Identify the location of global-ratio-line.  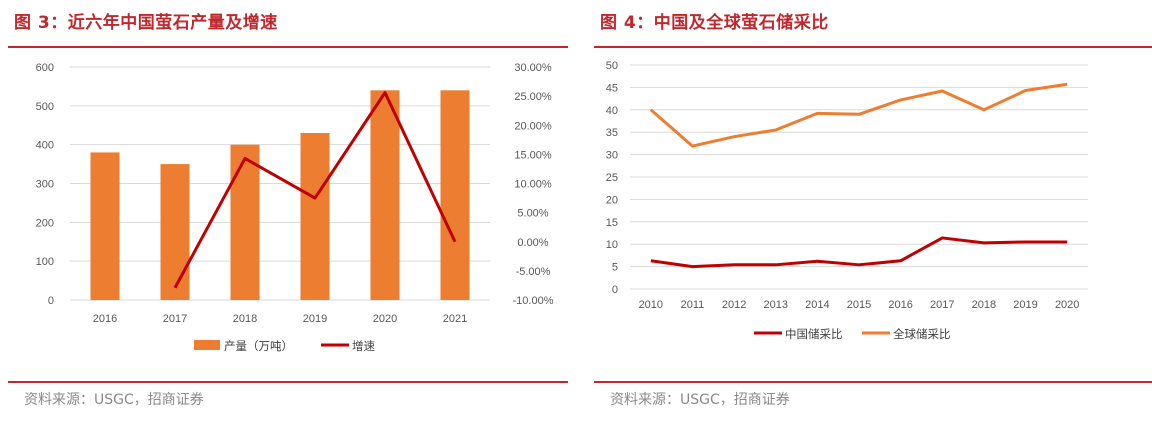
(858, 115).